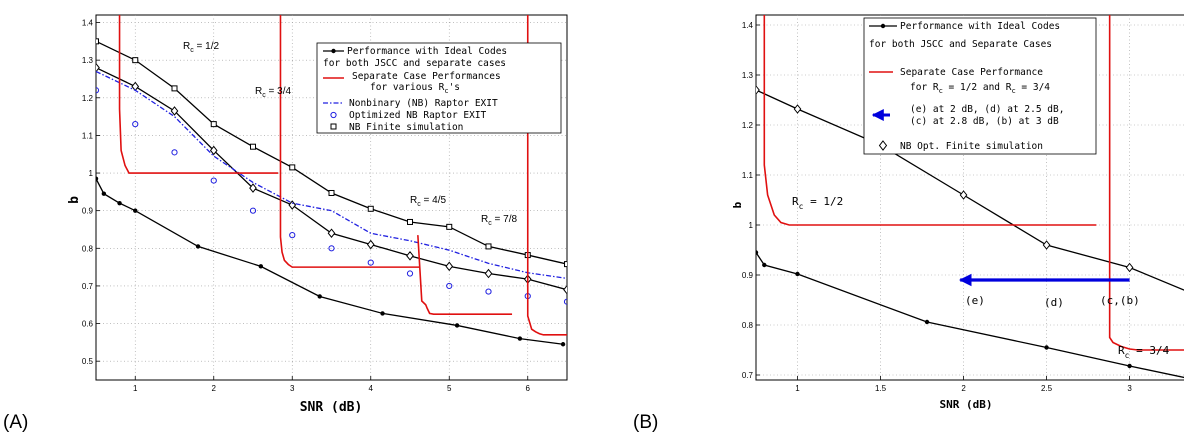 This screenshot has width=1184, height=438. Describe the element at coordinates (960, 44) in the screenshot. I see `chart-b-legend-entry: for both JSCC and Separate Cases` at that location.